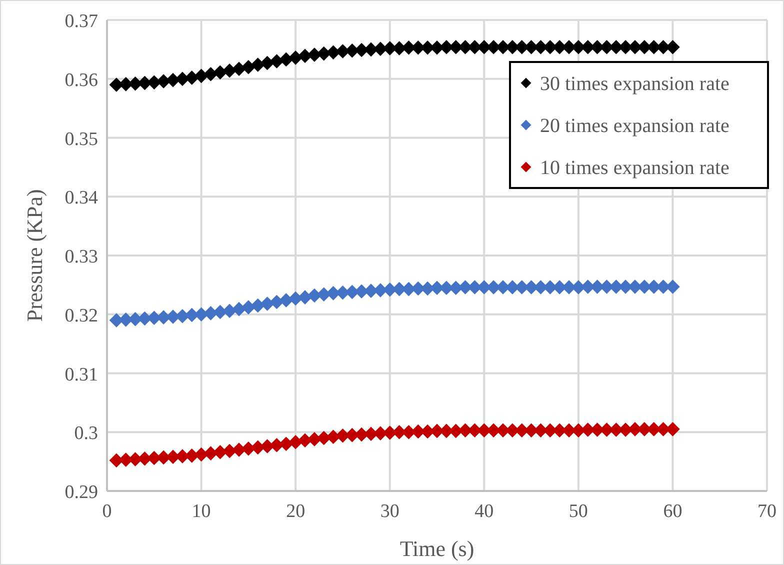 The image size is (784, 565). I want to click on x-axis-title: Time (s), so click(437, 548).